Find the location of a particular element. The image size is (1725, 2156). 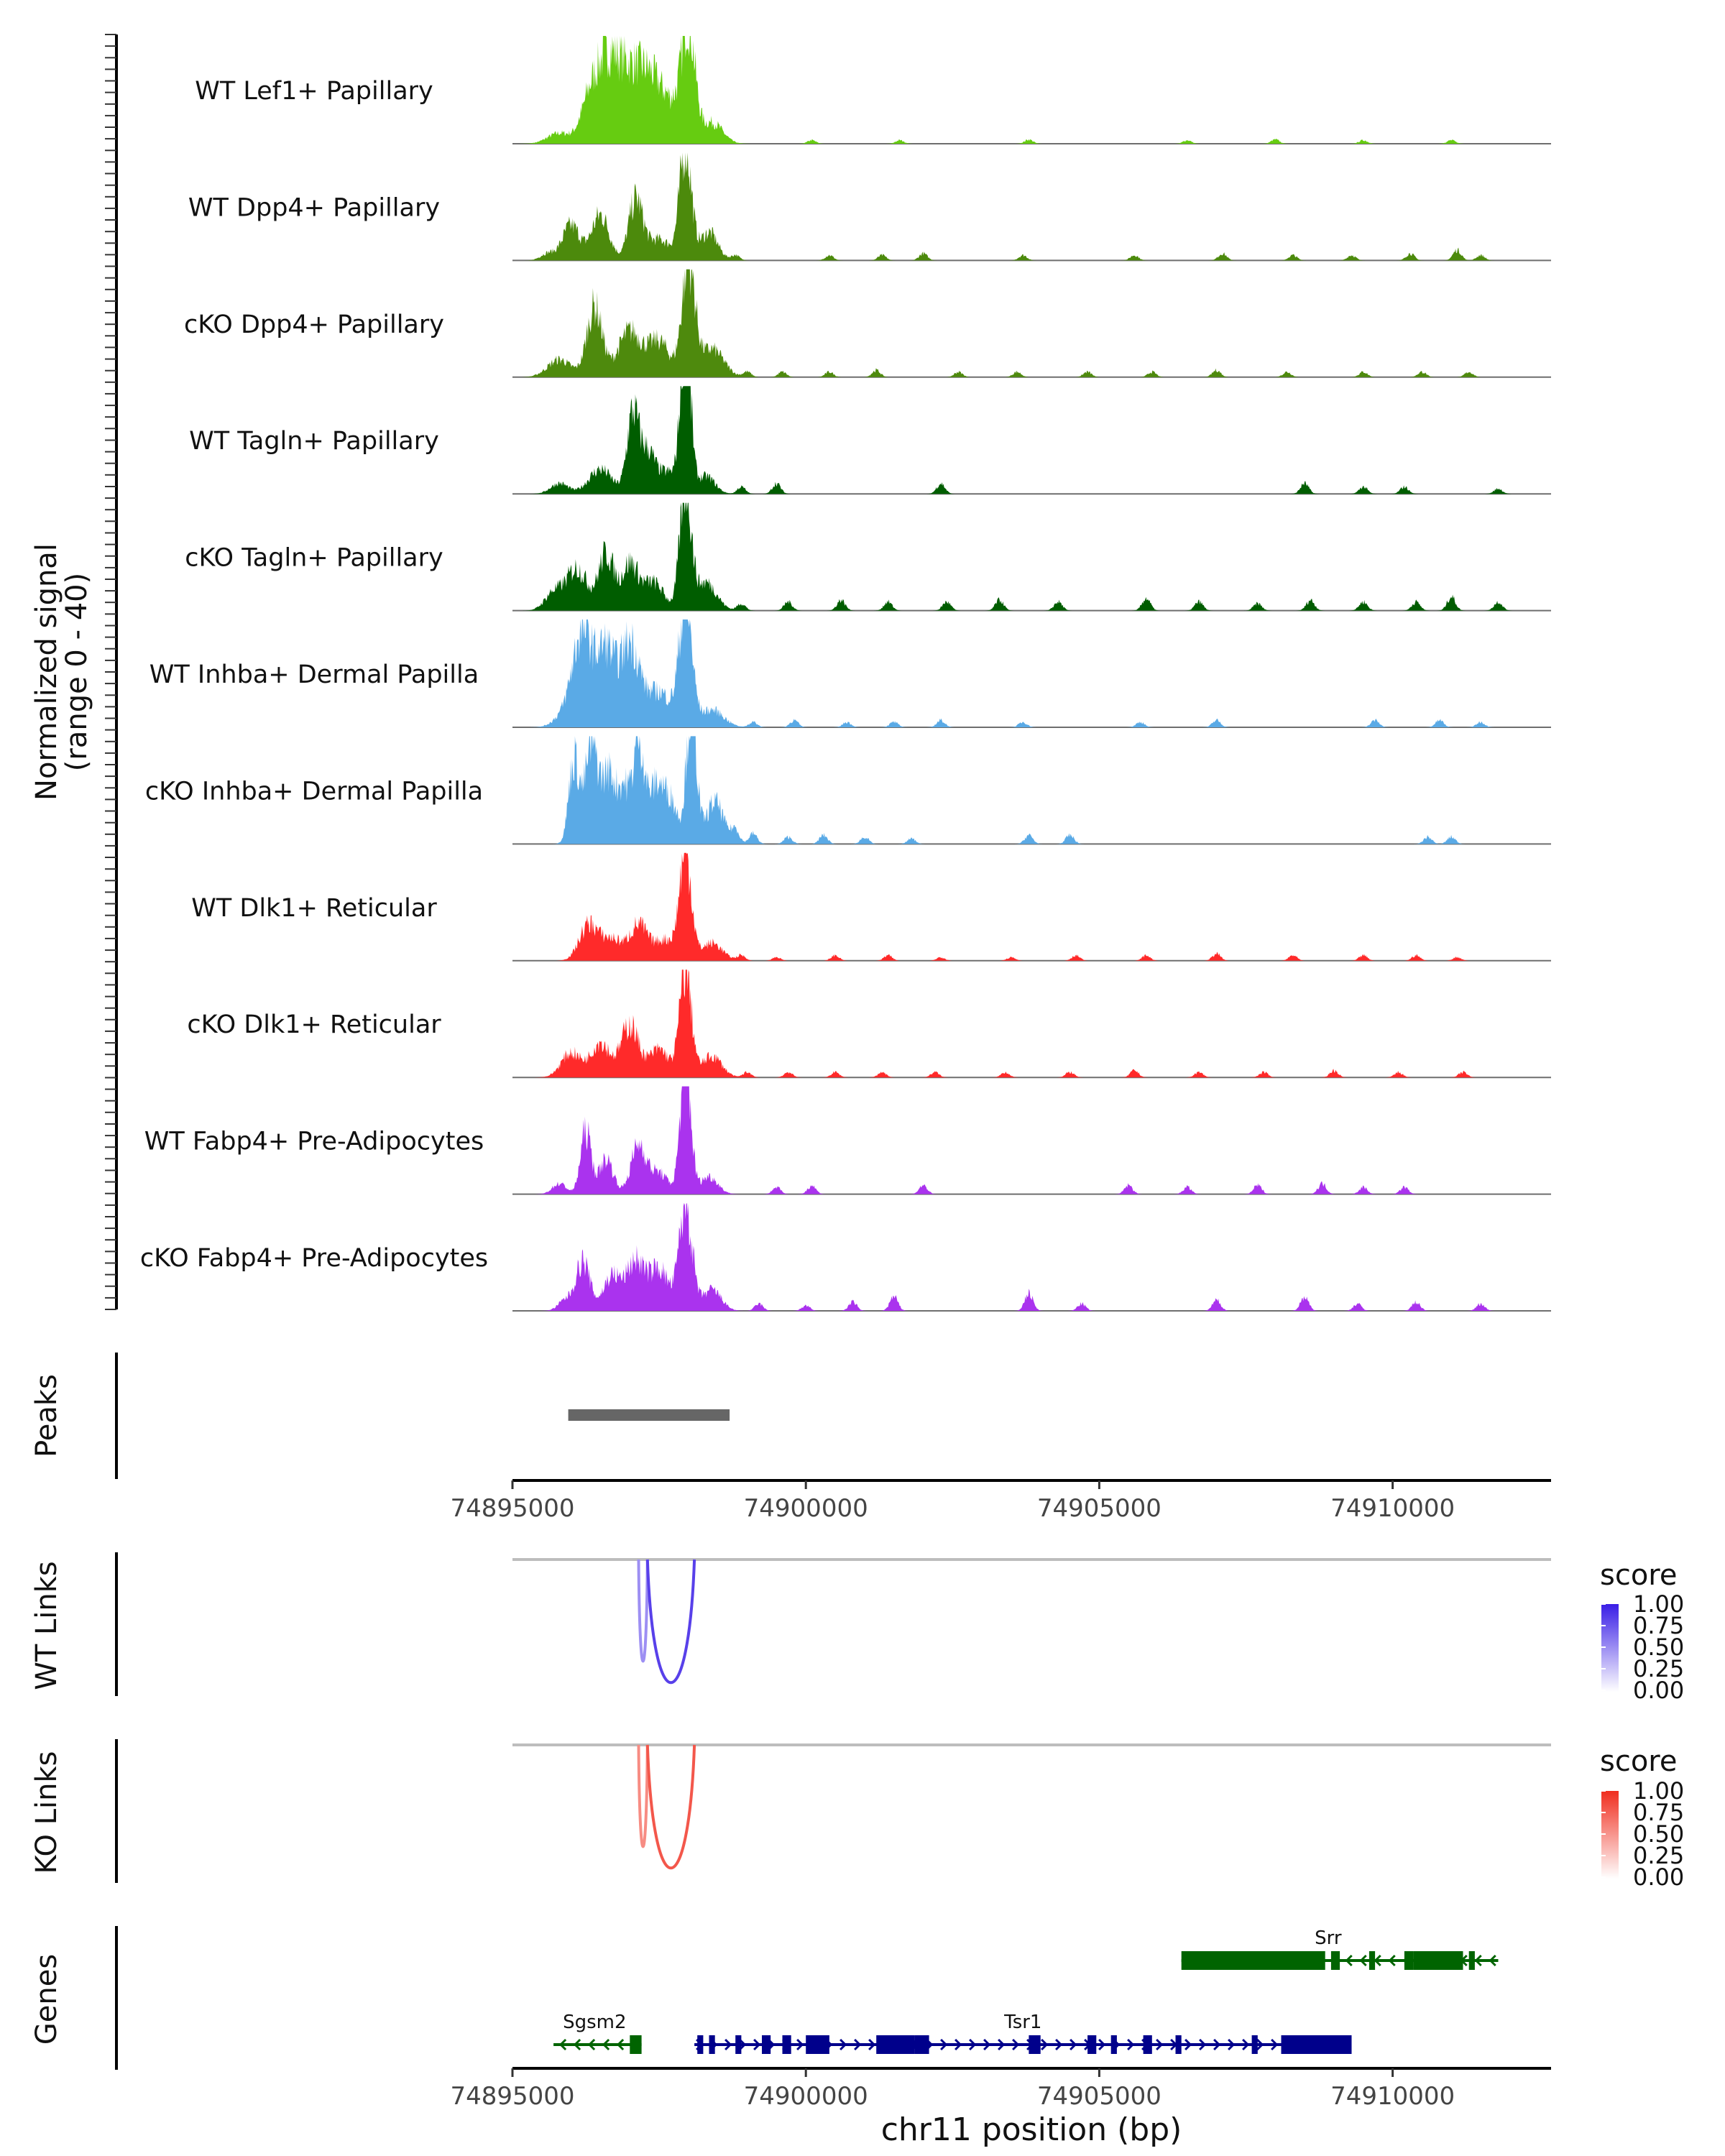

x-tick-label: 74900000 is located at coordinates (806, 1508).